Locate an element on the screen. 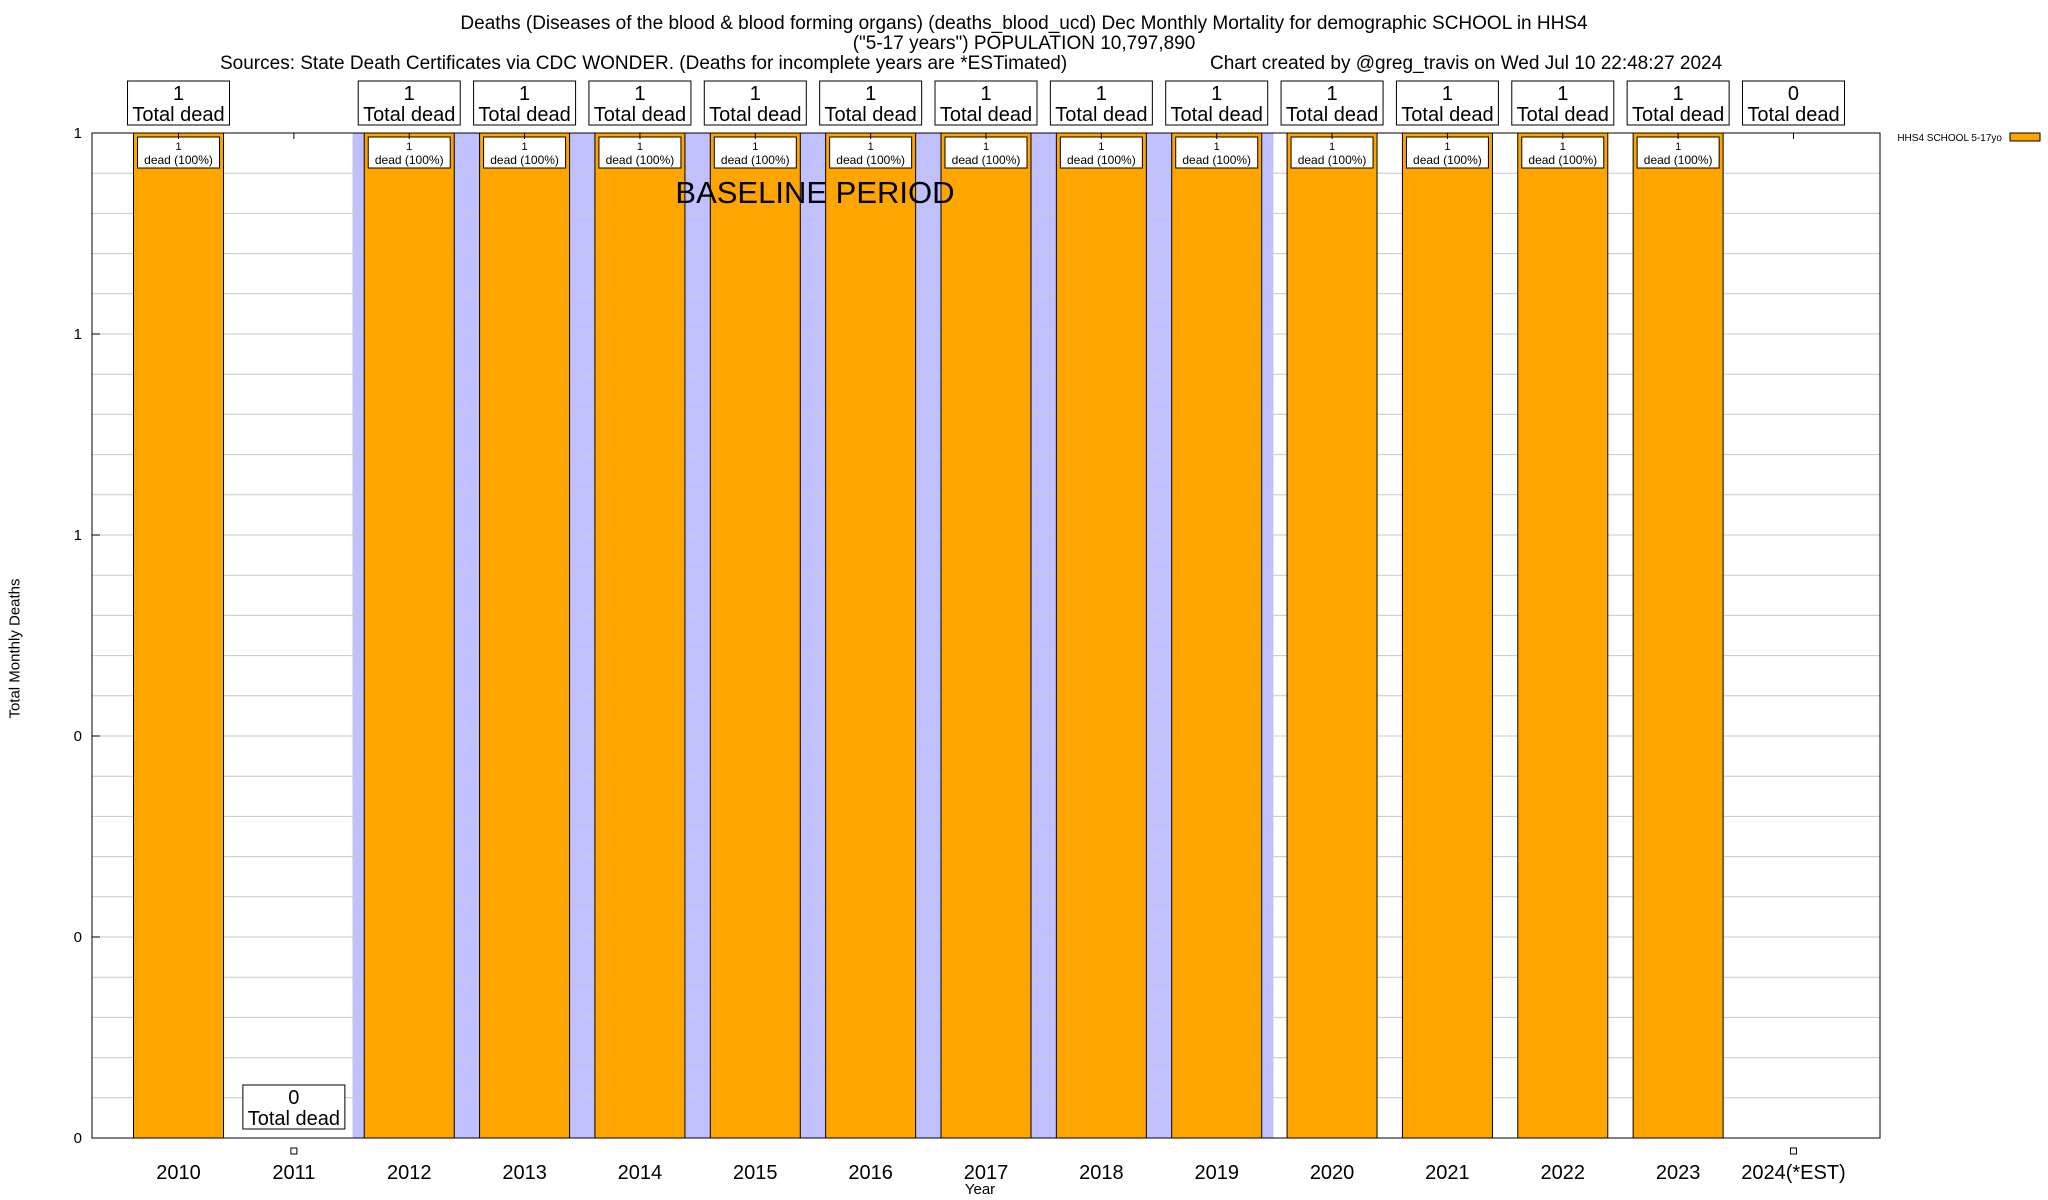 This screenshot has width=2048, height=1200. total-label-count: 0 is located at coordinates (1793, 94).